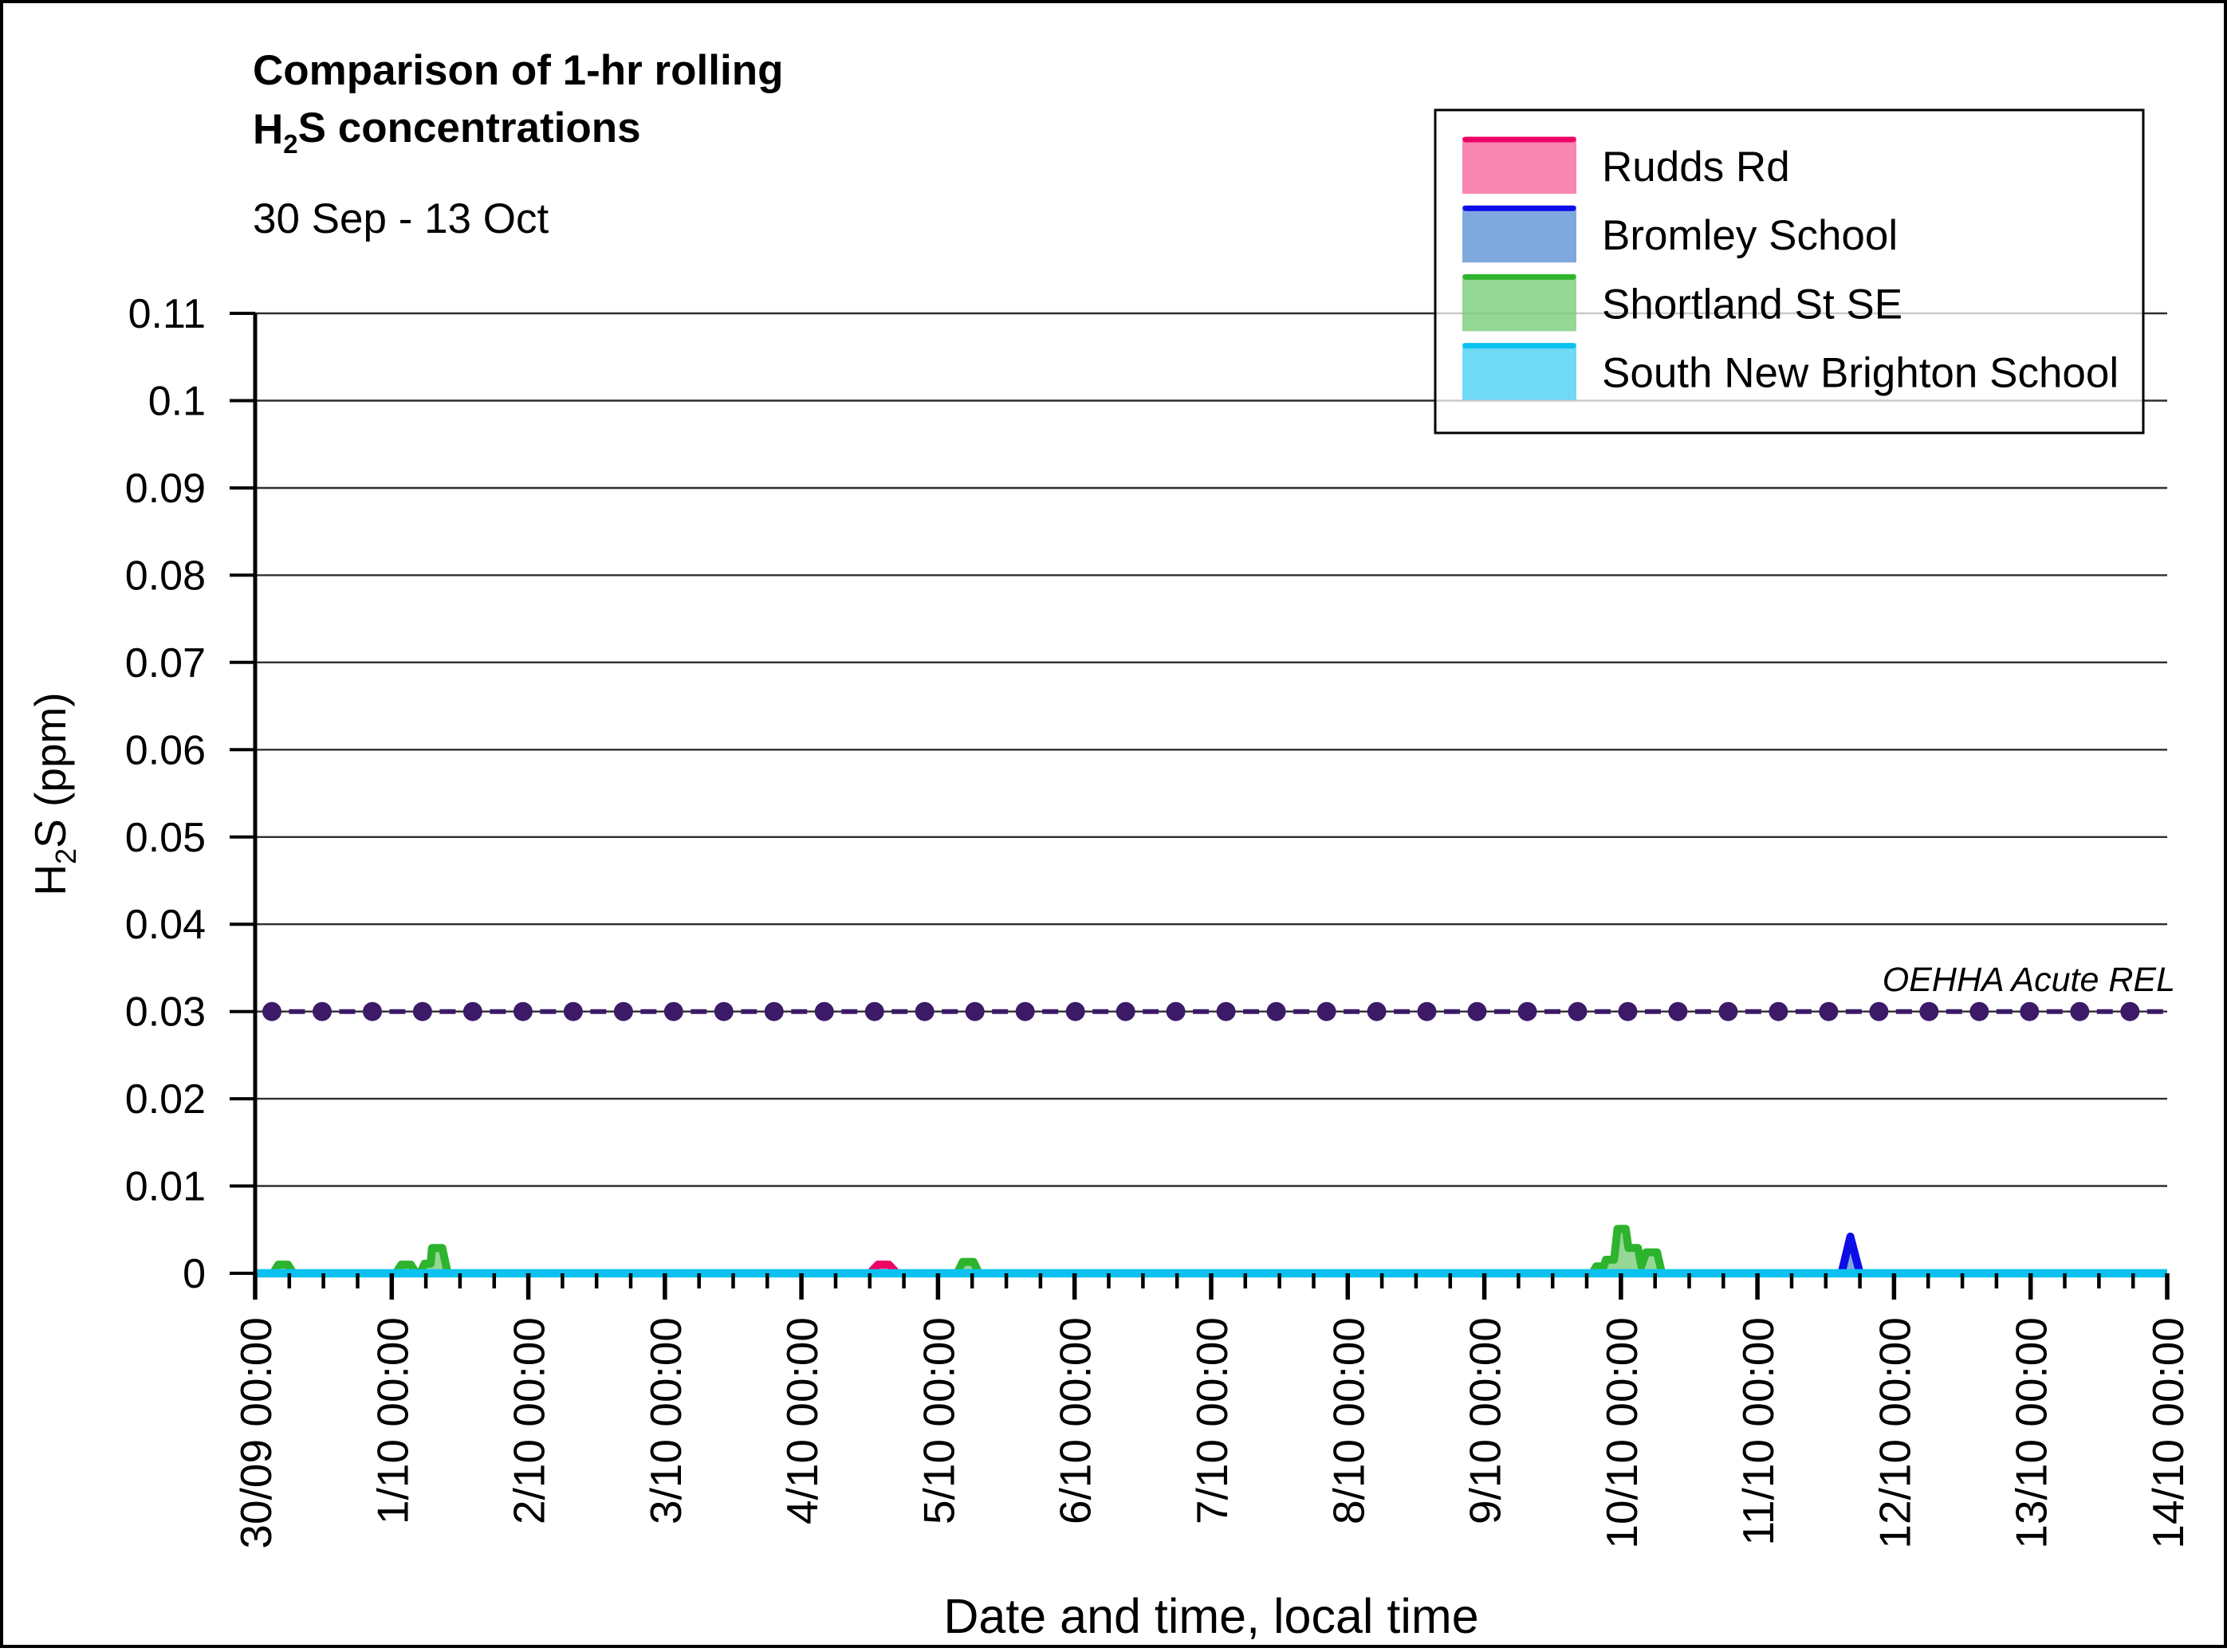  What do you see at coordinates (1752, 304) in the screenshot?
I see `svg-text: Shortland St SE` at bounding box center [1752, 304].